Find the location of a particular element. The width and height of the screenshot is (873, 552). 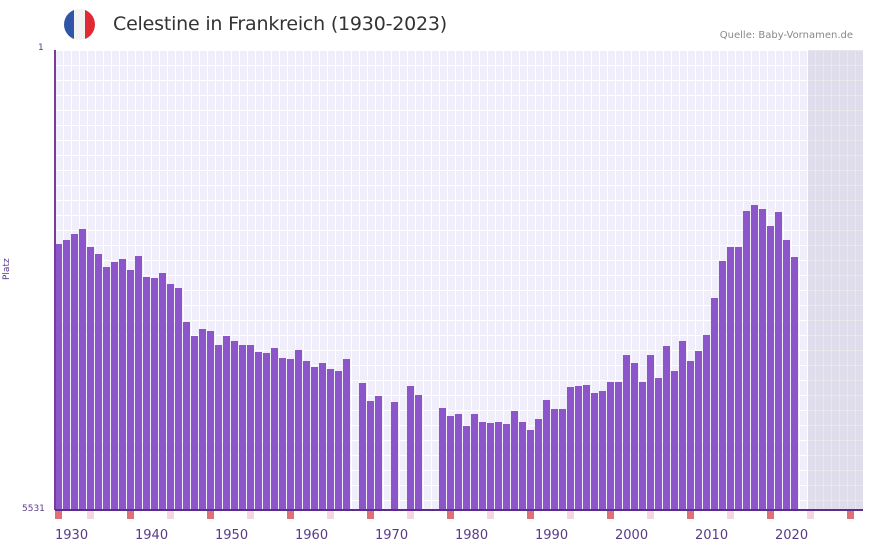

bar-1995 is located at coordinates (578, 448).